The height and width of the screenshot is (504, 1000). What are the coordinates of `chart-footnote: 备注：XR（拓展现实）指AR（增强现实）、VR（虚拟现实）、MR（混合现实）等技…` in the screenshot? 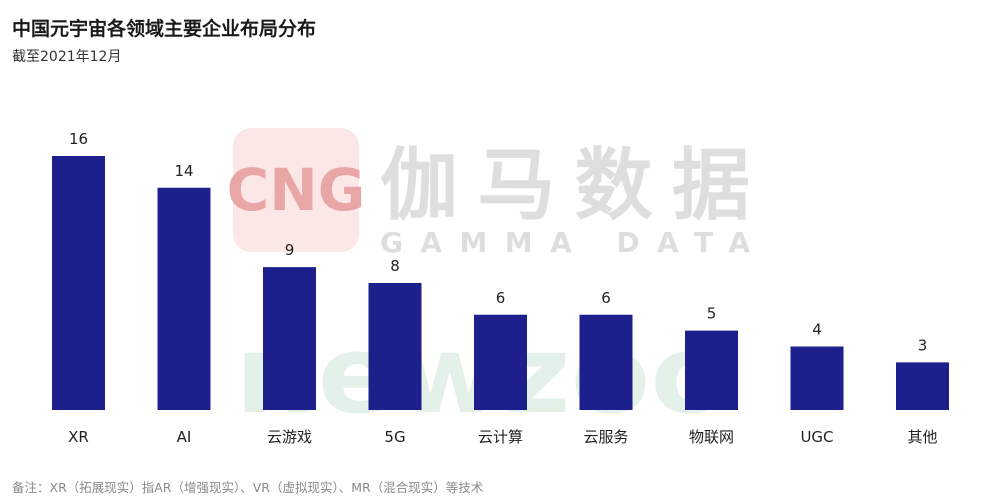 It's located at (248, 487).